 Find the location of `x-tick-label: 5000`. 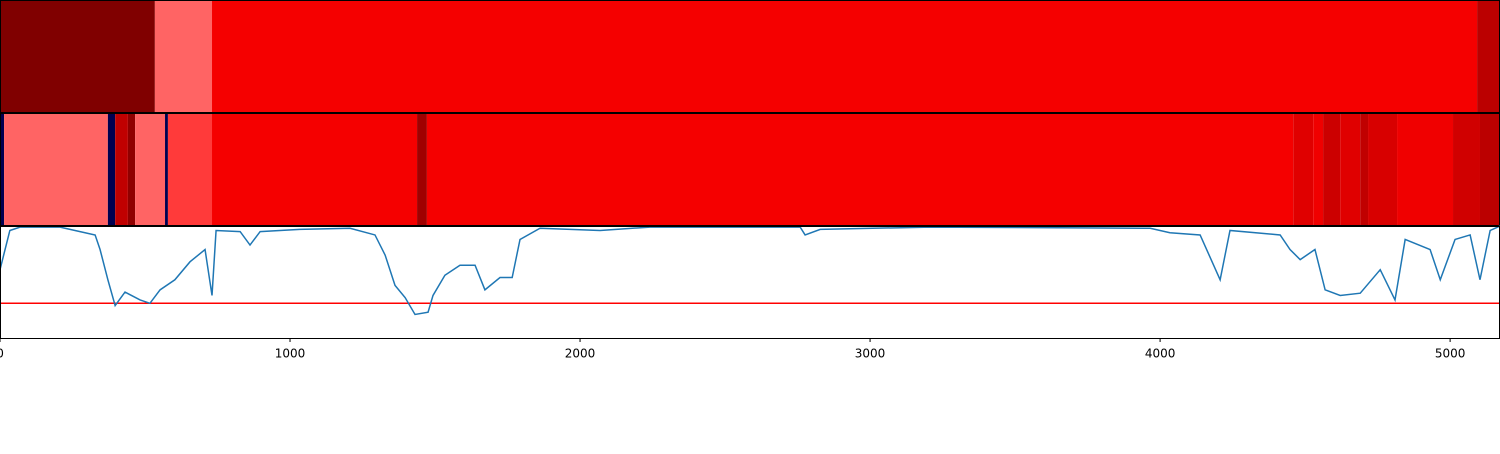

x-tick-label: 5000 is located at coordinates (1450, 354).